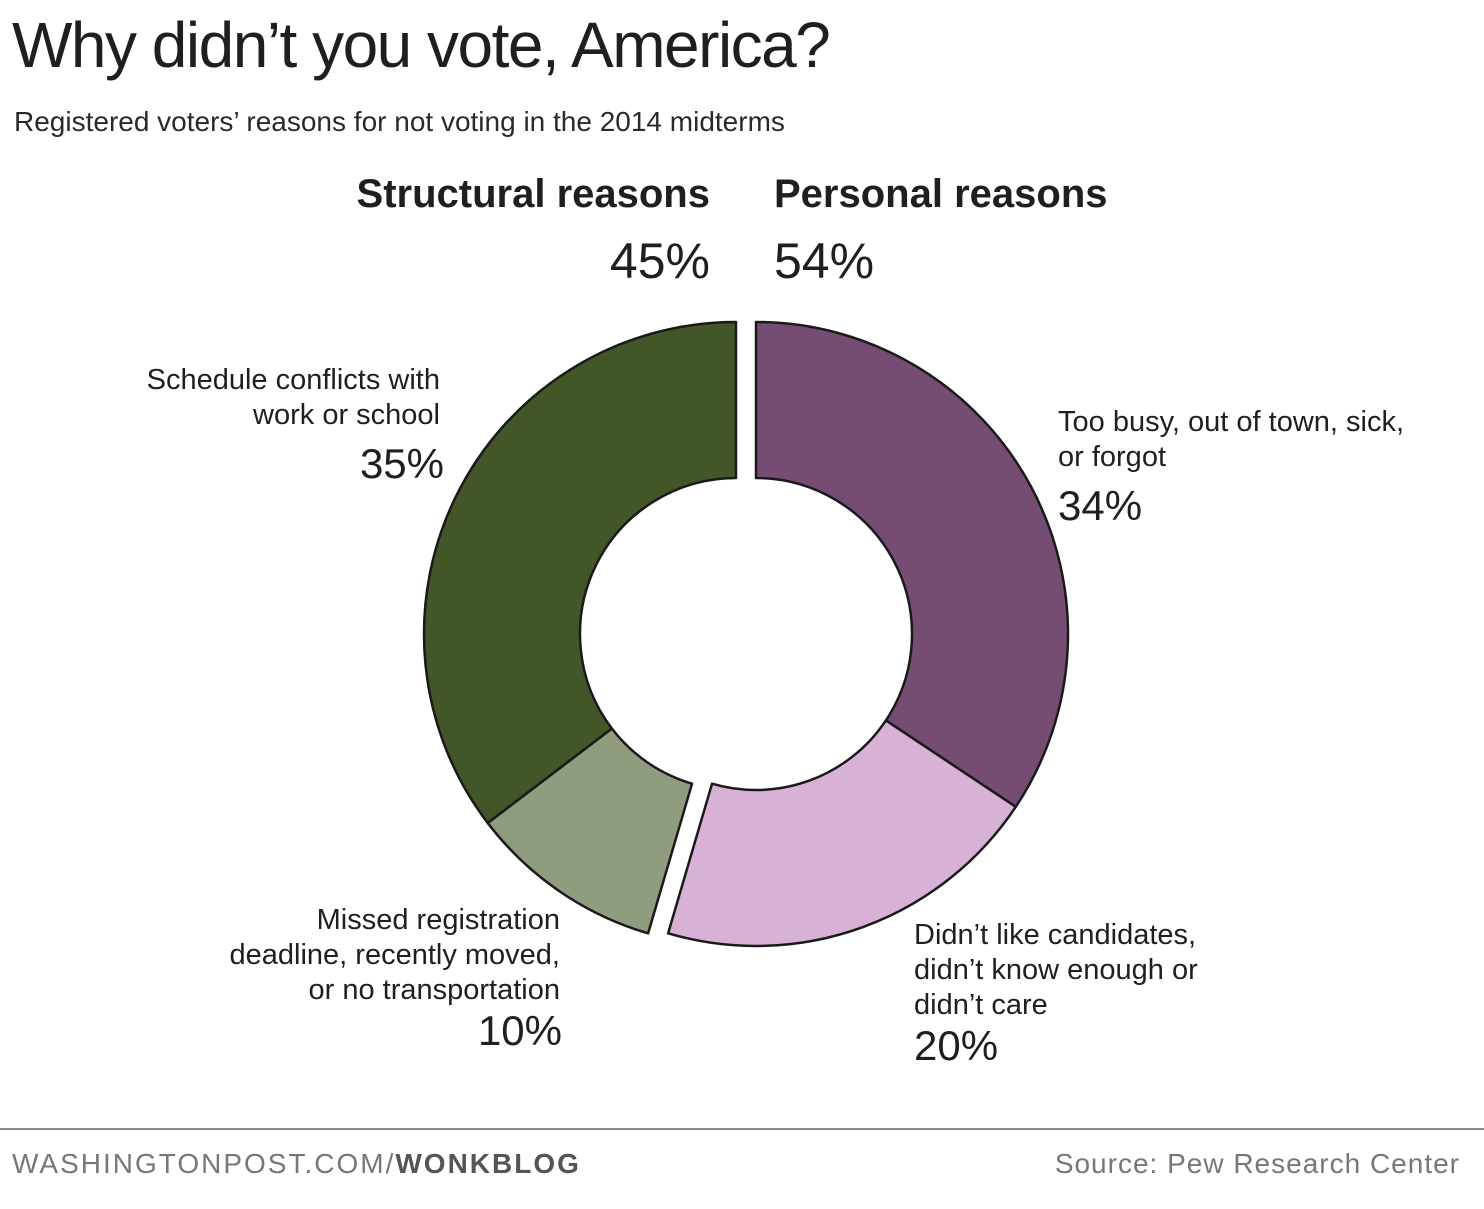  Describe the element at coordinates (1231, 422) in the screenshot. I see `slice-label-too-busy-line1: Too busy, out of town, sick,` at that location.